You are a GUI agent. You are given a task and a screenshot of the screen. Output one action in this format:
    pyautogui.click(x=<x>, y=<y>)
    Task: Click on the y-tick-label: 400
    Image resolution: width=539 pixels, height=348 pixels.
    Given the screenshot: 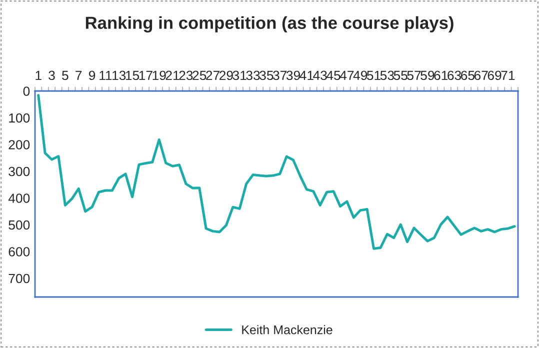 What is the action you would take?
    pyautogui.click(x=19, y=198)
    